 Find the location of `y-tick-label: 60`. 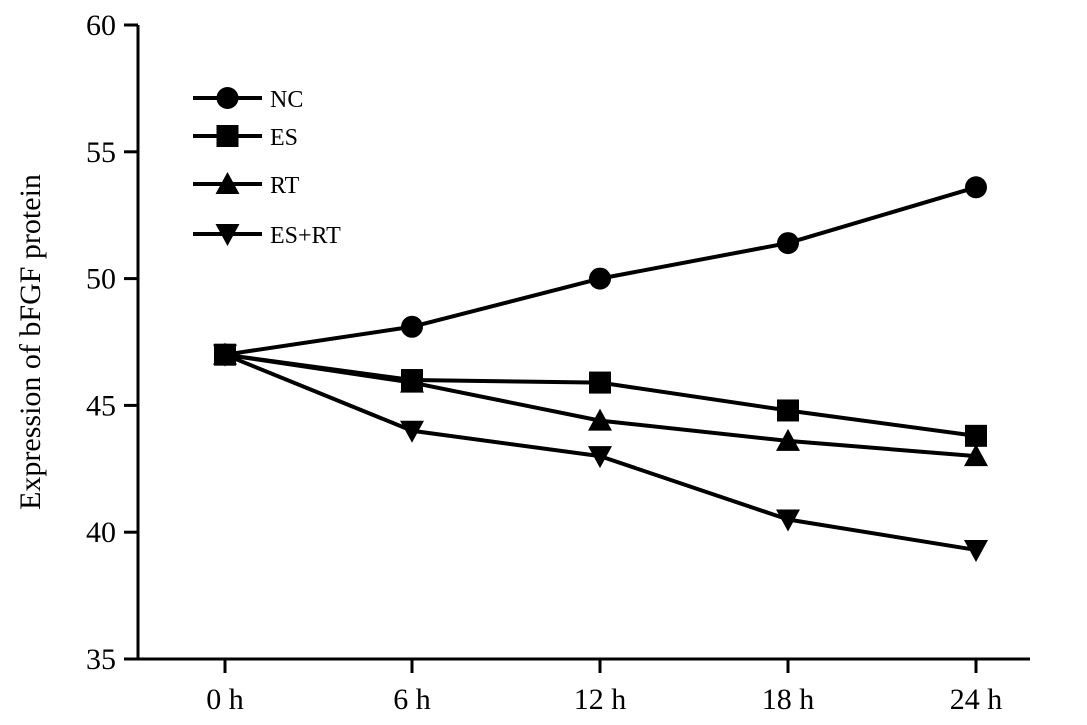

y-tick-label: 60 is located at coordinates (101, 25).